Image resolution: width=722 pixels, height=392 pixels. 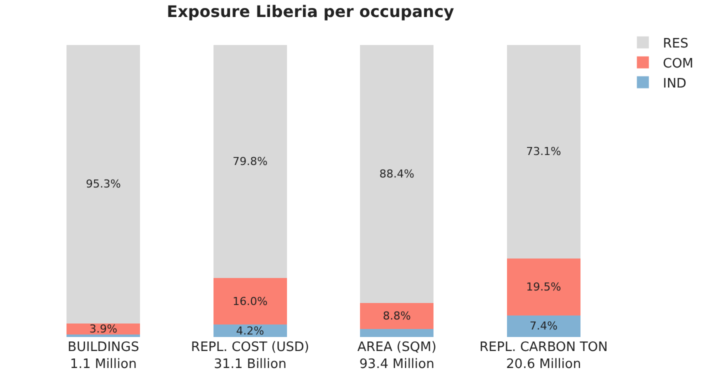 What do you see at coordinates (543, 356) in the screenshot?
I see `x-tick-label: REPL. CARBON TON 20.6 Million` at bounding box center [543, 356].